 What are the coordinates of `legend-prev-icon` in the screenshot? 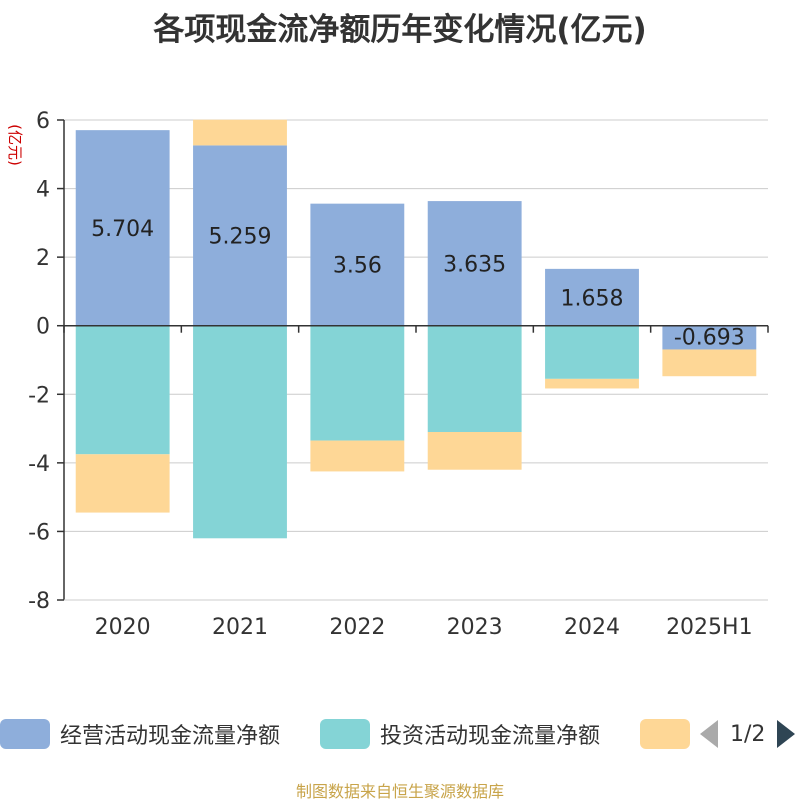 It's located at (709, 734).